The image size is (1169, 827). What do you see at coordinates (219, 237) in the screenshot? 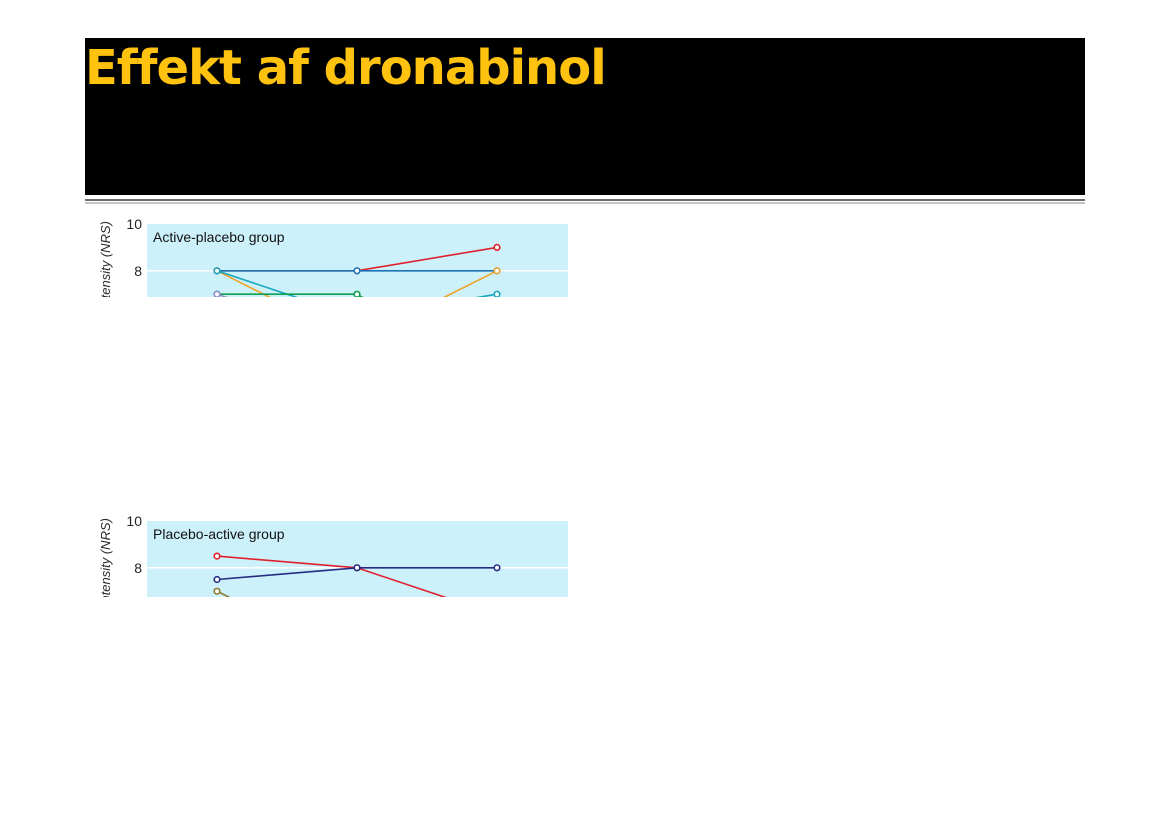
I see `panel-title: Active-placebo group` at bounding box center [219, 237].